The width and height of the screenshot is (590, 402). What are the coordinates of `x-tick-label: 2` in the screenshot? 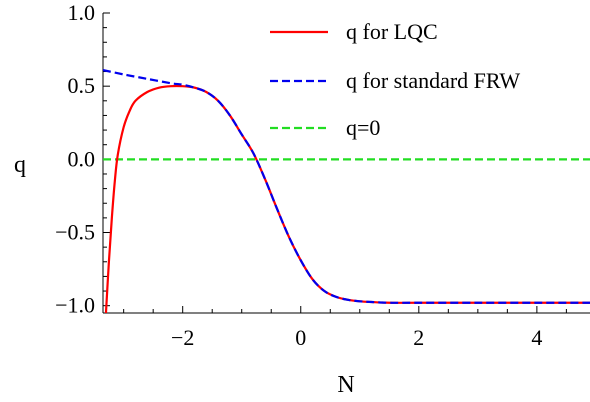 It's located at (418, 337).